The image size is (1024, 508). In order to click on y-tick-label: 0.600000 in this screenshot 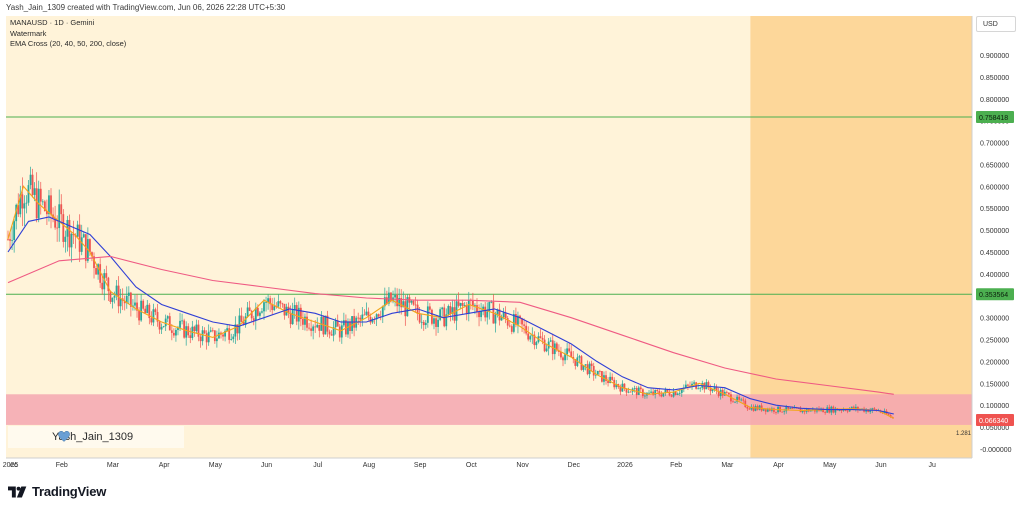, I will do `click(994, 187)`.